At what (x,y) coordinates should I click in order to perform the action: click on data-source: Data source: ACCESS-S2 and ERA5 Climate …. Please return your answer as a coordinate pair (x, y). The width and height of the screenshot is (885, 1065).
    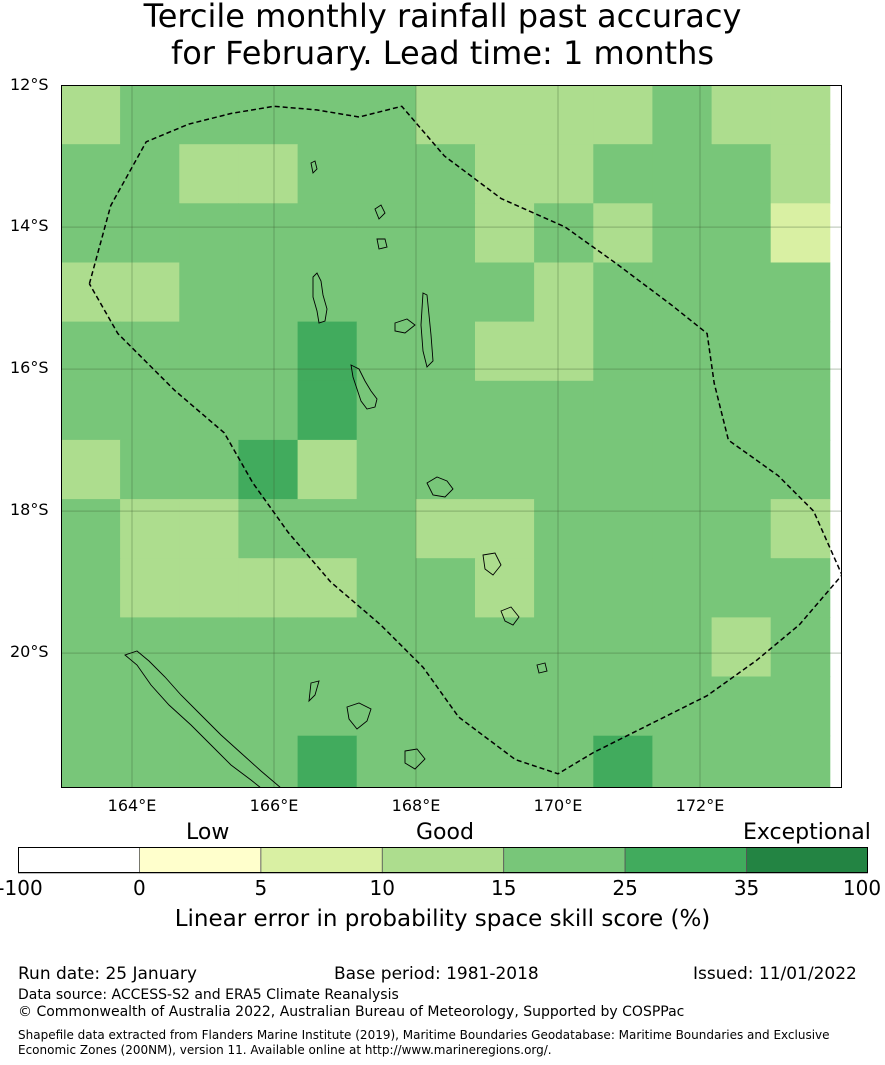
    Looking at the image, I should click on (208, 995).